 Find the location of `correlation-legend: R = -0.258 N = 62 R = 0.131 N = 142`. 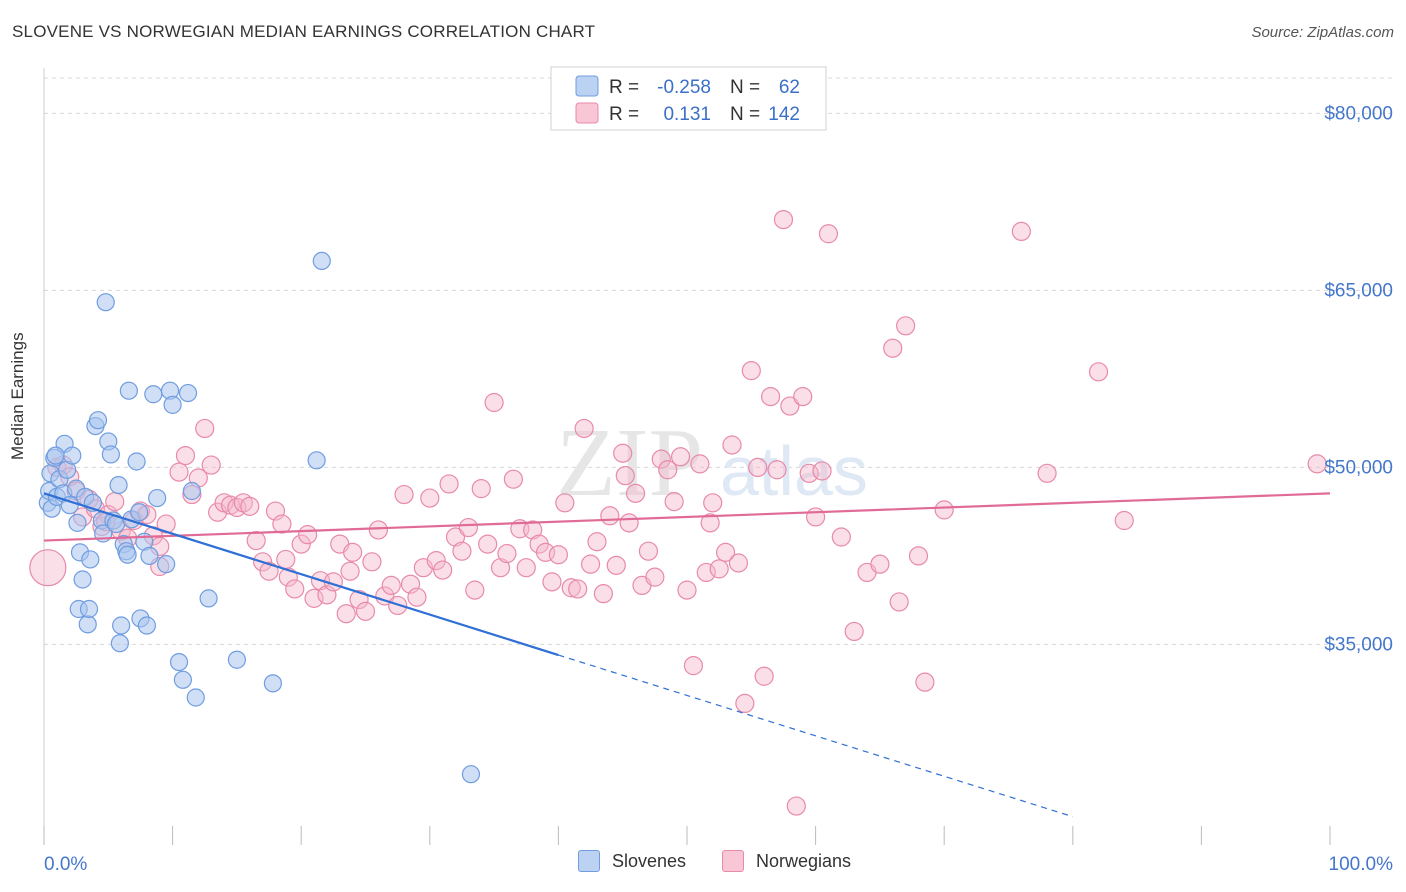

correlation-legend: R = -0.258 N = 62 R = 0.131 N = 142 is located at coordinates (688, 98).